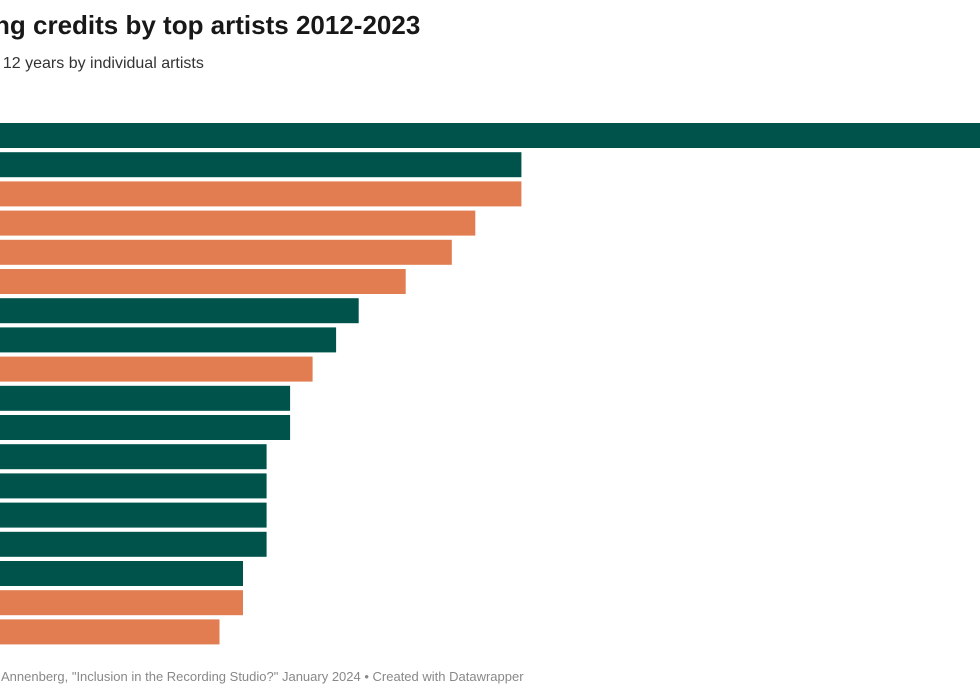 This screenshot has height=699, width=980. I want to click on chart-subtitle: t 12 years by individual artists, so click(102, 63).